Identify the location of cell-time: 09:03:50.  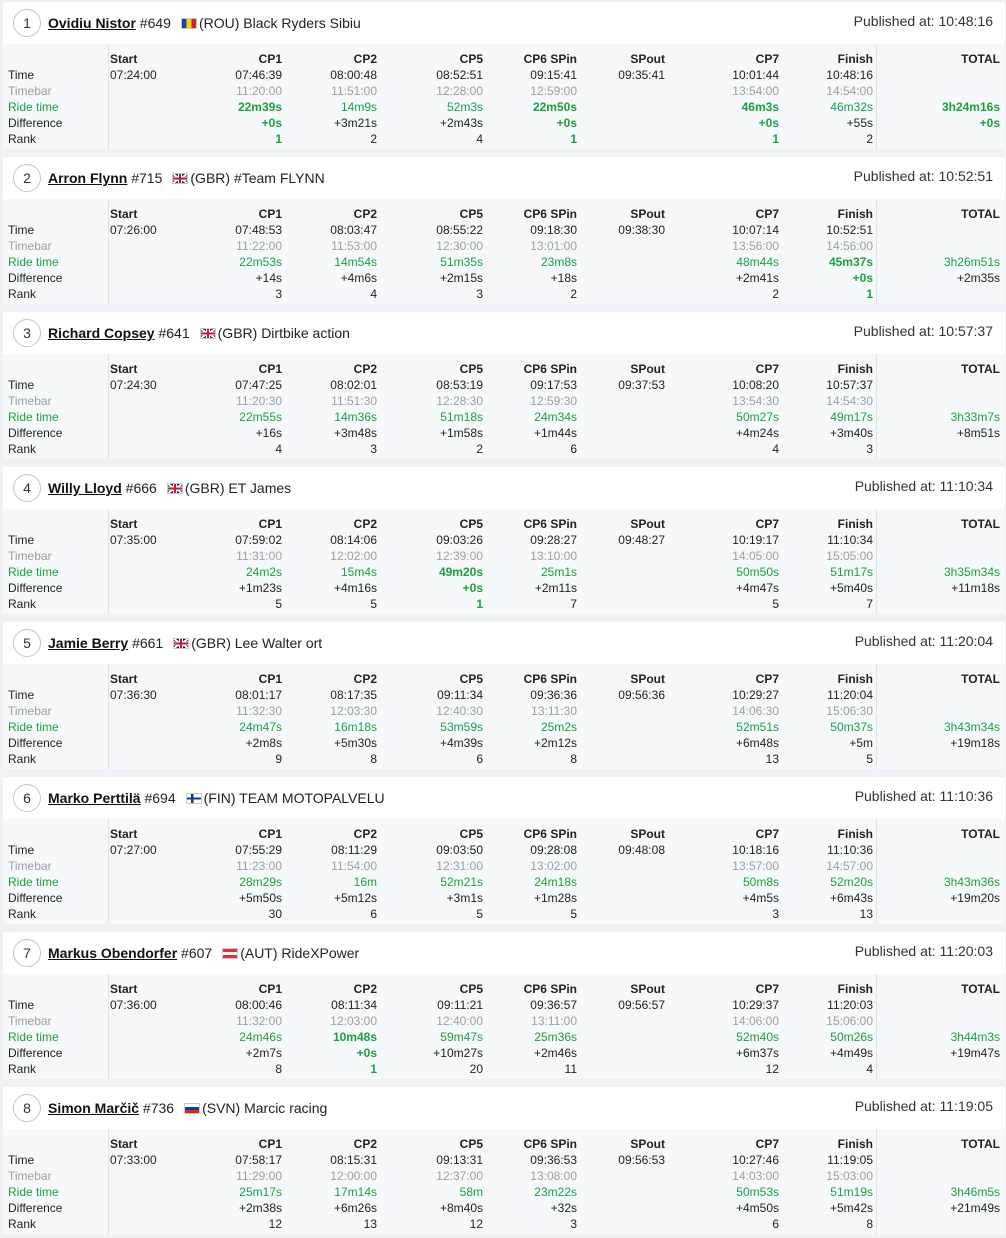
(459, 850).